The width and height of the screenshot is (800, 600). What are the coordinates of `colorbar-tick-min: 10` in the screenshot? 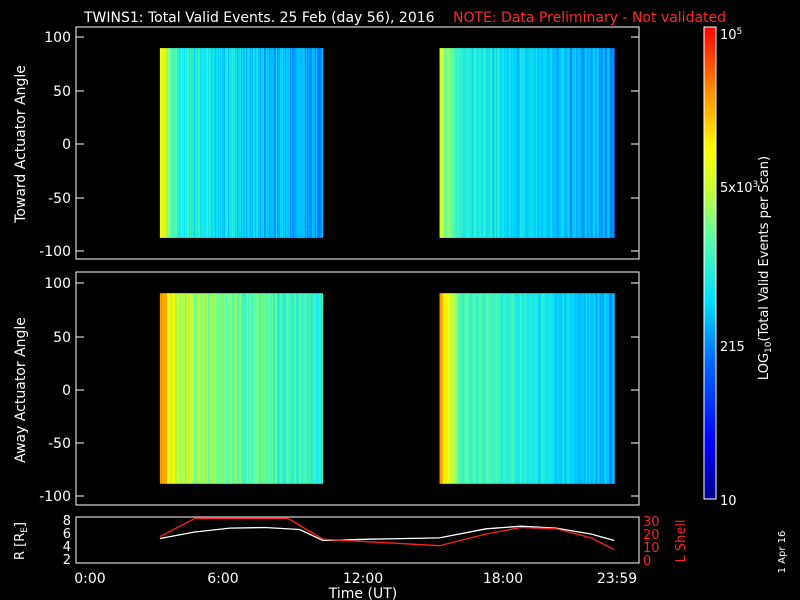 It's located at (728, 501).